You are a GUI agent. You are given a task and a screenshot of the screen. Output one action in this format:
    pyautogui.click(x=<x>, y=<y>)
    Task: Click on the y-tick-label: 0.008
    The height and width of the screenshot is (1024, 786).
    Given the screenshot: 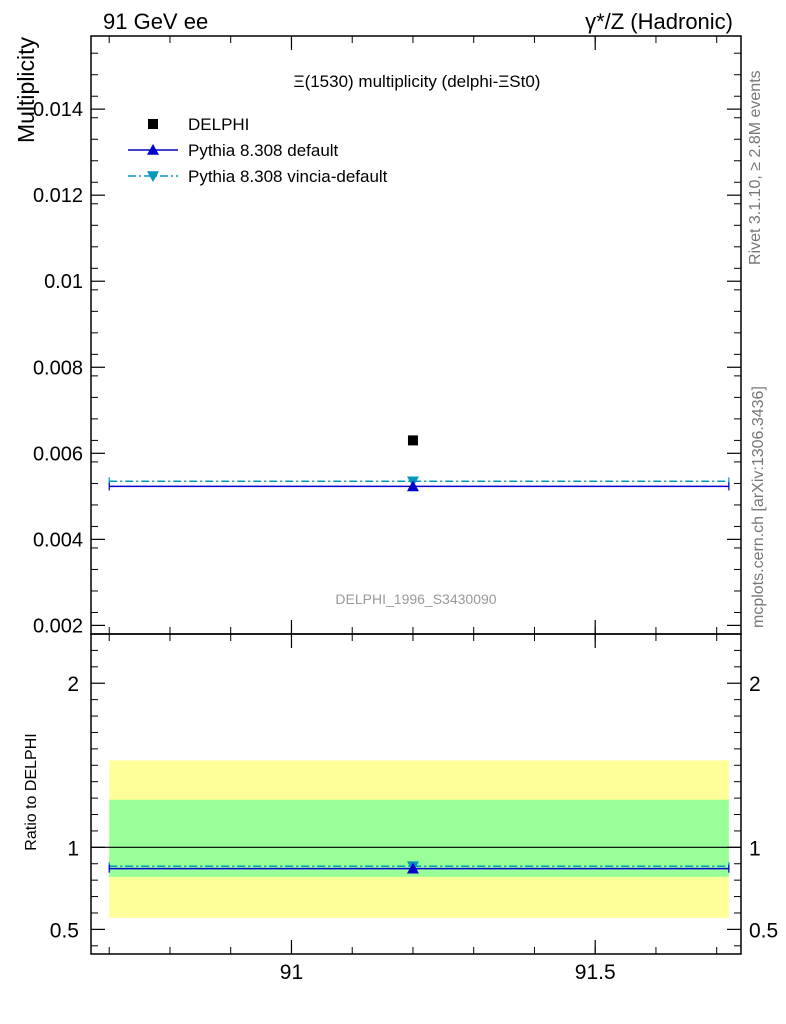 What is the action you would take?
    pyautogui.click(x=58, y=368)
    